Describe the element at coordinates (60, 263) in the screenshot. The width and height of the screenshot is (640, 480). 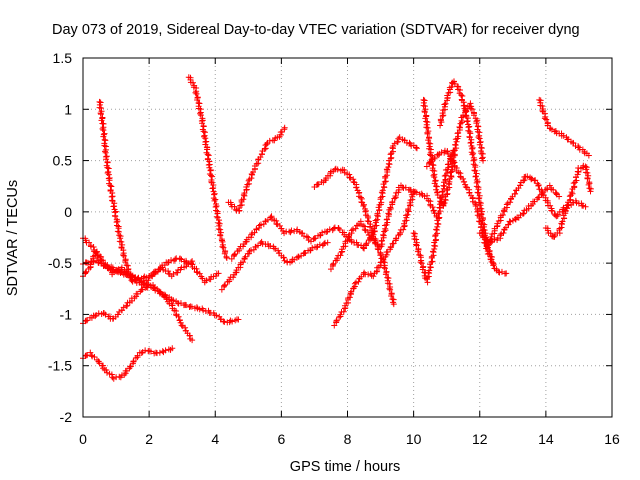
I see `y-tick-label: -0.5` at that location.